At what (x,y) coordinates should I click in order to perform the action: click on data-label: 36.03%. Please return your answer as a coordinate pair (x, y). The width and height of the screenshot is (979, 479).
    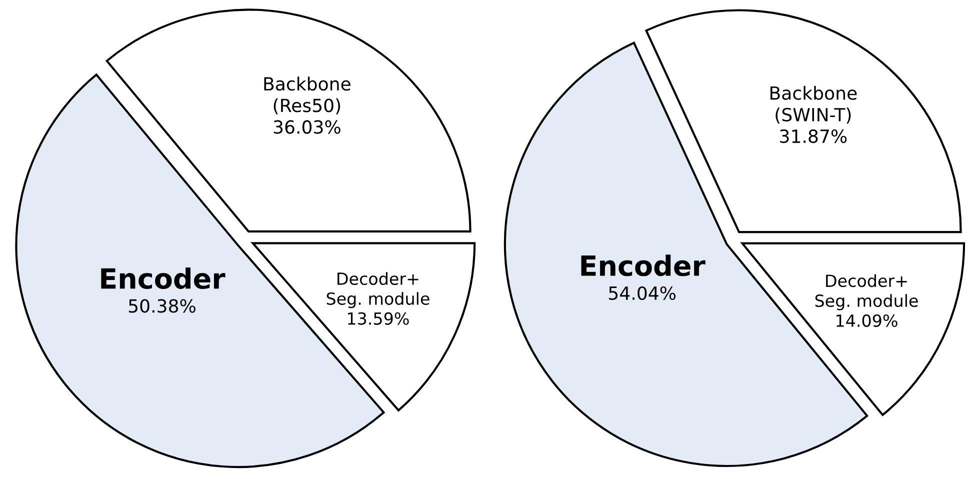
    Looking at the image, I should click on (307, 127).